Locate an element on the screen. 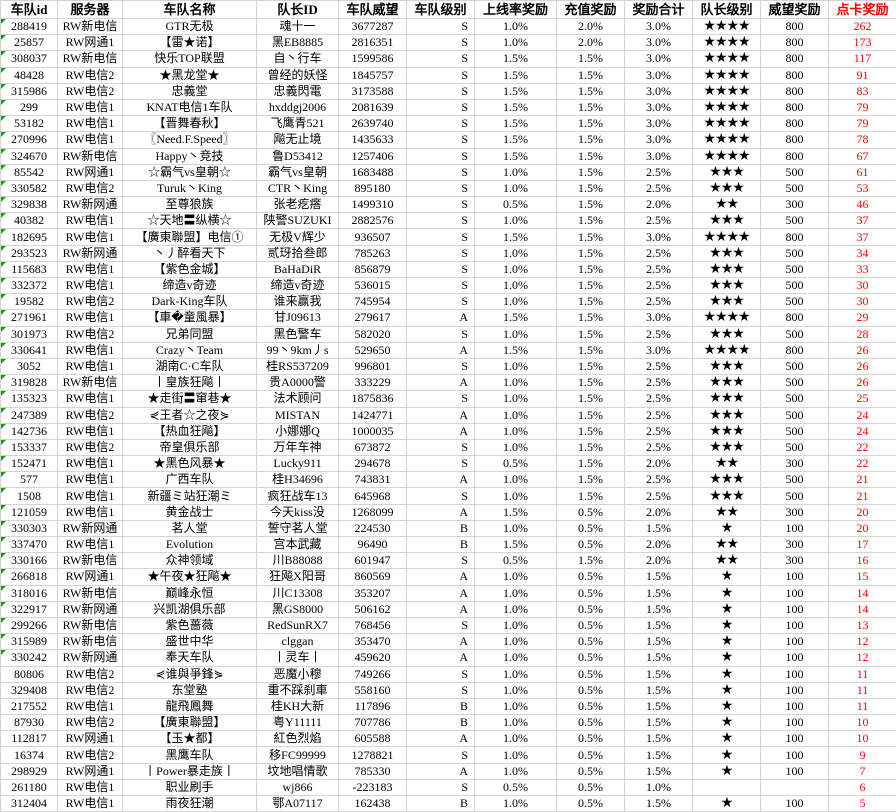 Image resolution: width=896 pixels, height=812 pixels. prestige-cell: 582020 is located at coordinates (372, 334).